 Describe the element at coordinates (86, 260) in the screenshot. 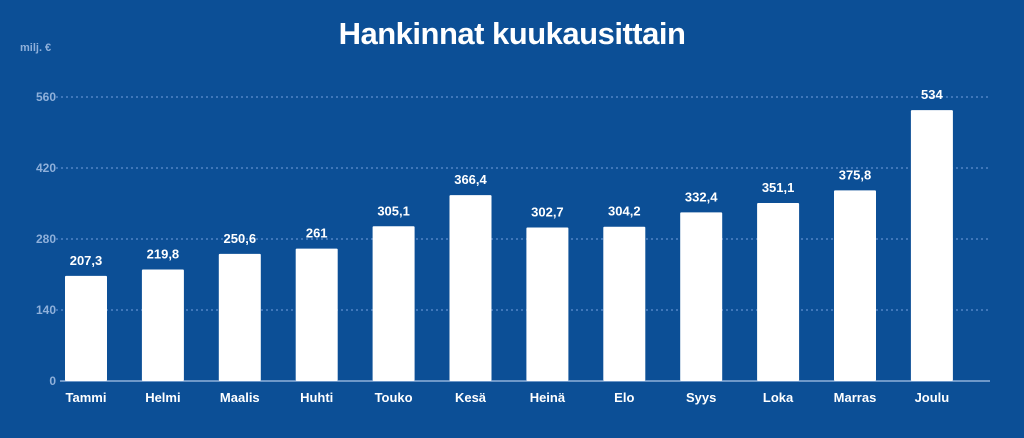

I see `bar-value-label: 207,3` at that location.